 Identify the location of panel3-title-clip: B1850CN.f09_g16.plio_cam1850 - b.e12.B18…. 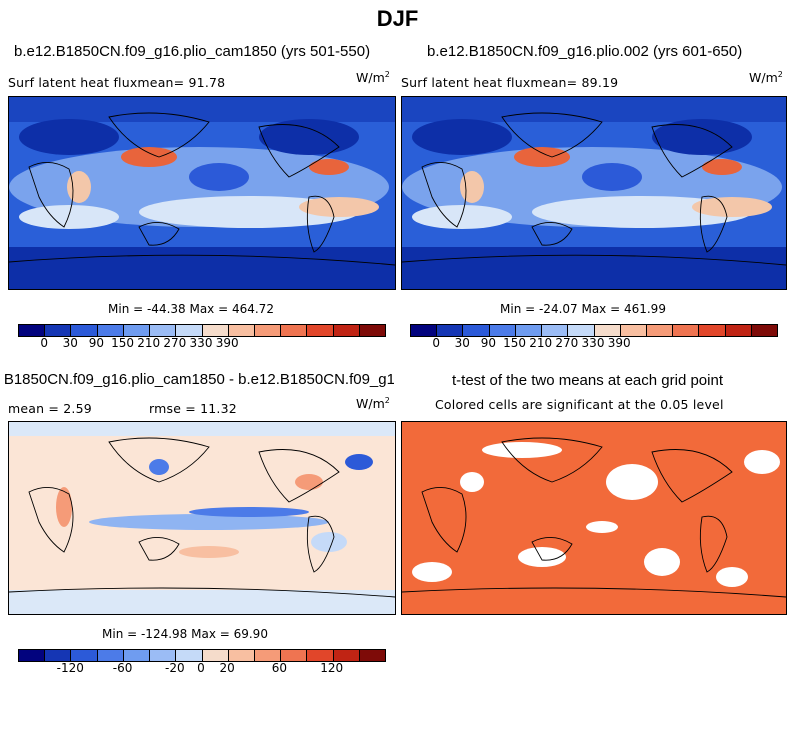
(197, 382).